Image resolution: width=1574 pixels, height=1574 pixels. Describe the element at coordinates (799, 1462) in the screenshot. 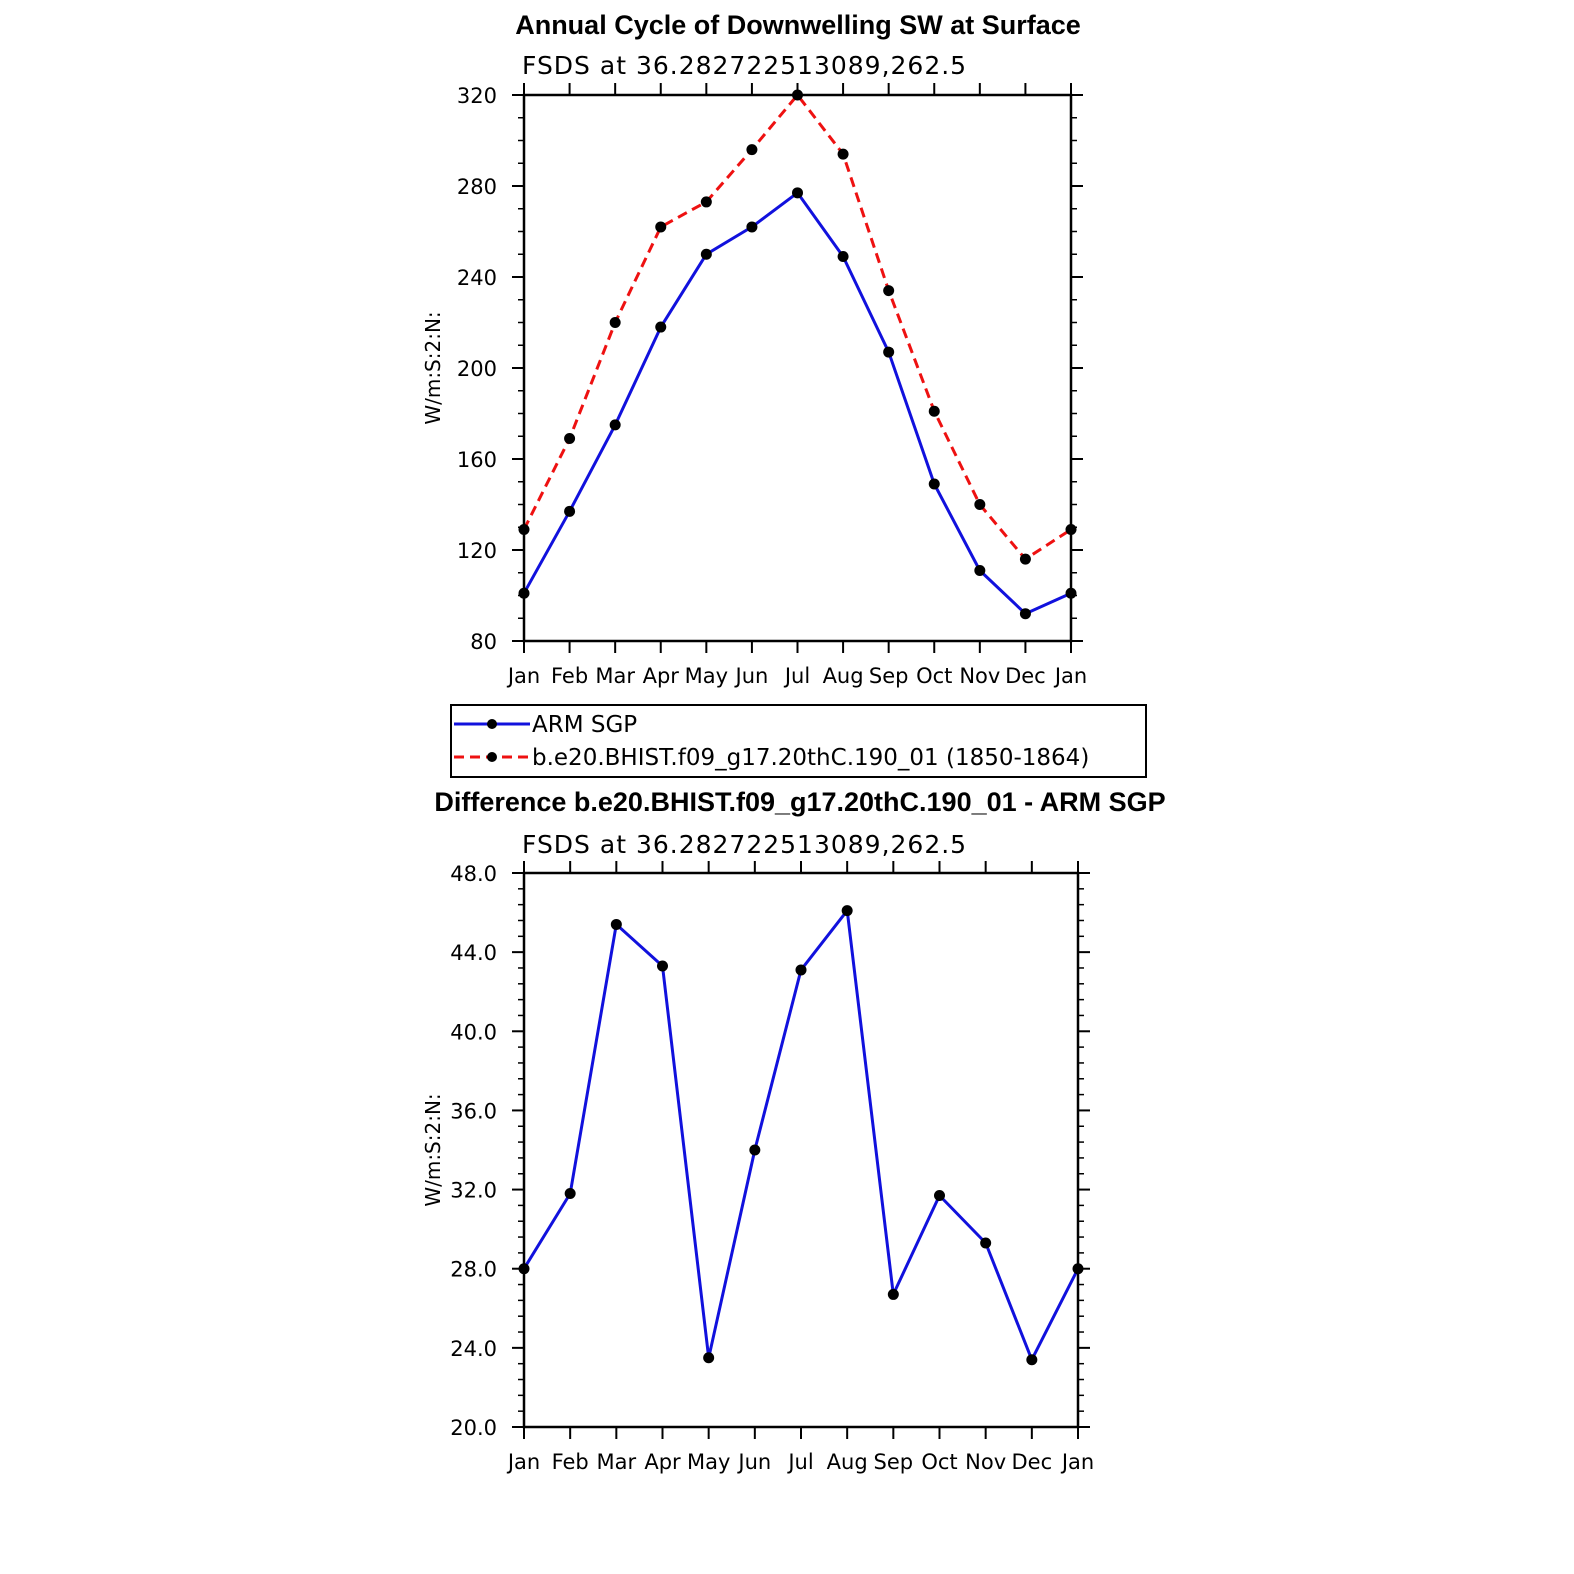

I see `chart2-xtick-label: Jul` at that location.